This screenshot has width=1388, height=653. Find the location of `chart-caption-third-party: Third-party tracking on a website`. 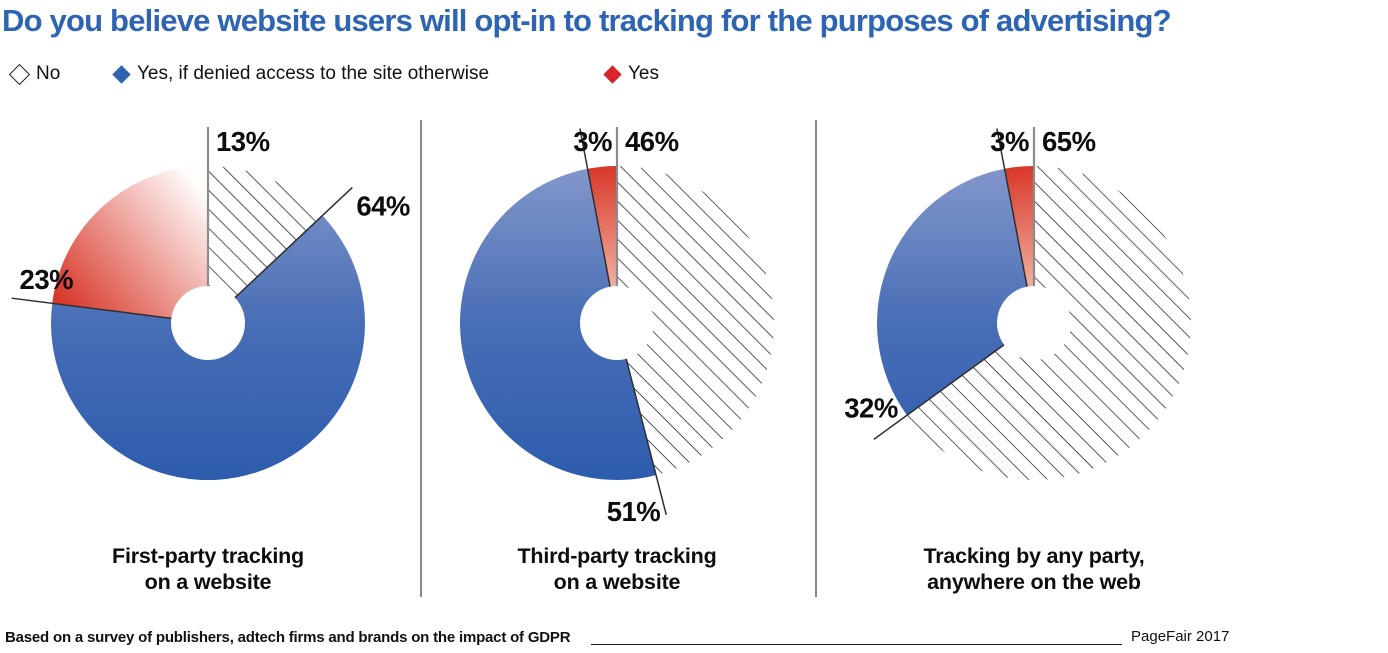

chart-caption-third-party: Third-party tracking on a website is located at coordinates (617, 569).